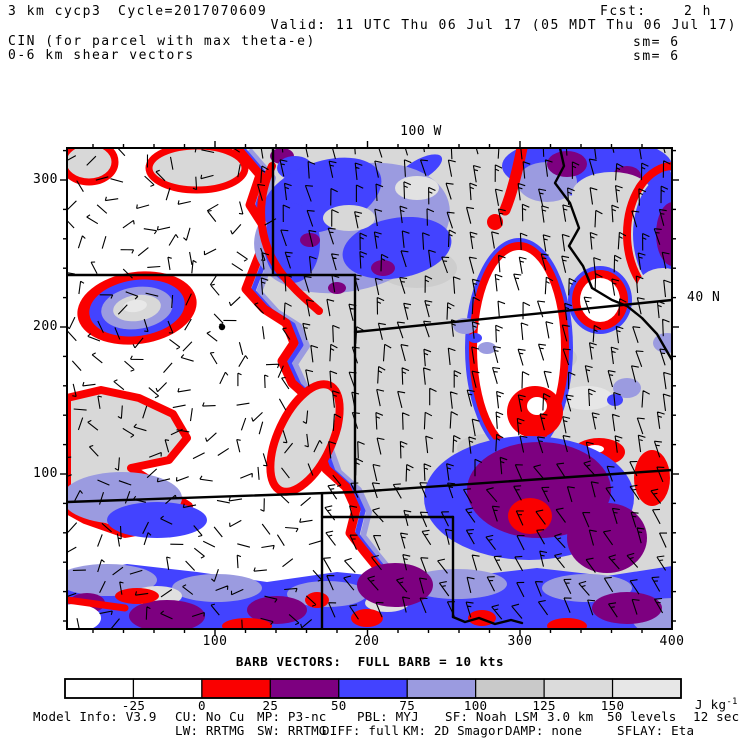 The height and width of the screenshot is (740, 740). What do you see at coordinates (732, 702) in the screenshot?
I see `colorbar-units-exponent: -1` at bounding box center [732, 702].